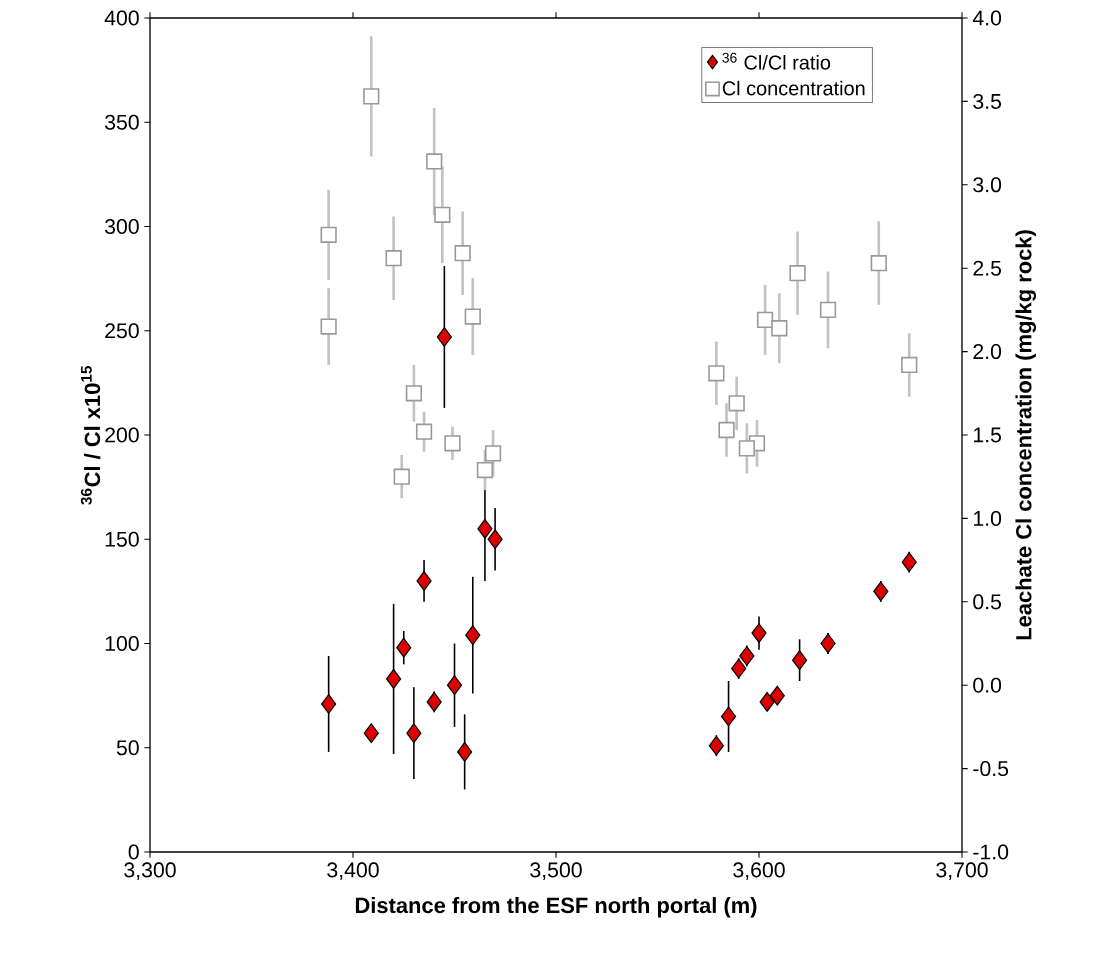  What do you see at coordinates (991, 852) in the screenshot?
I see `y2-tick-label: -1.0` at bounding box center [991, 852].